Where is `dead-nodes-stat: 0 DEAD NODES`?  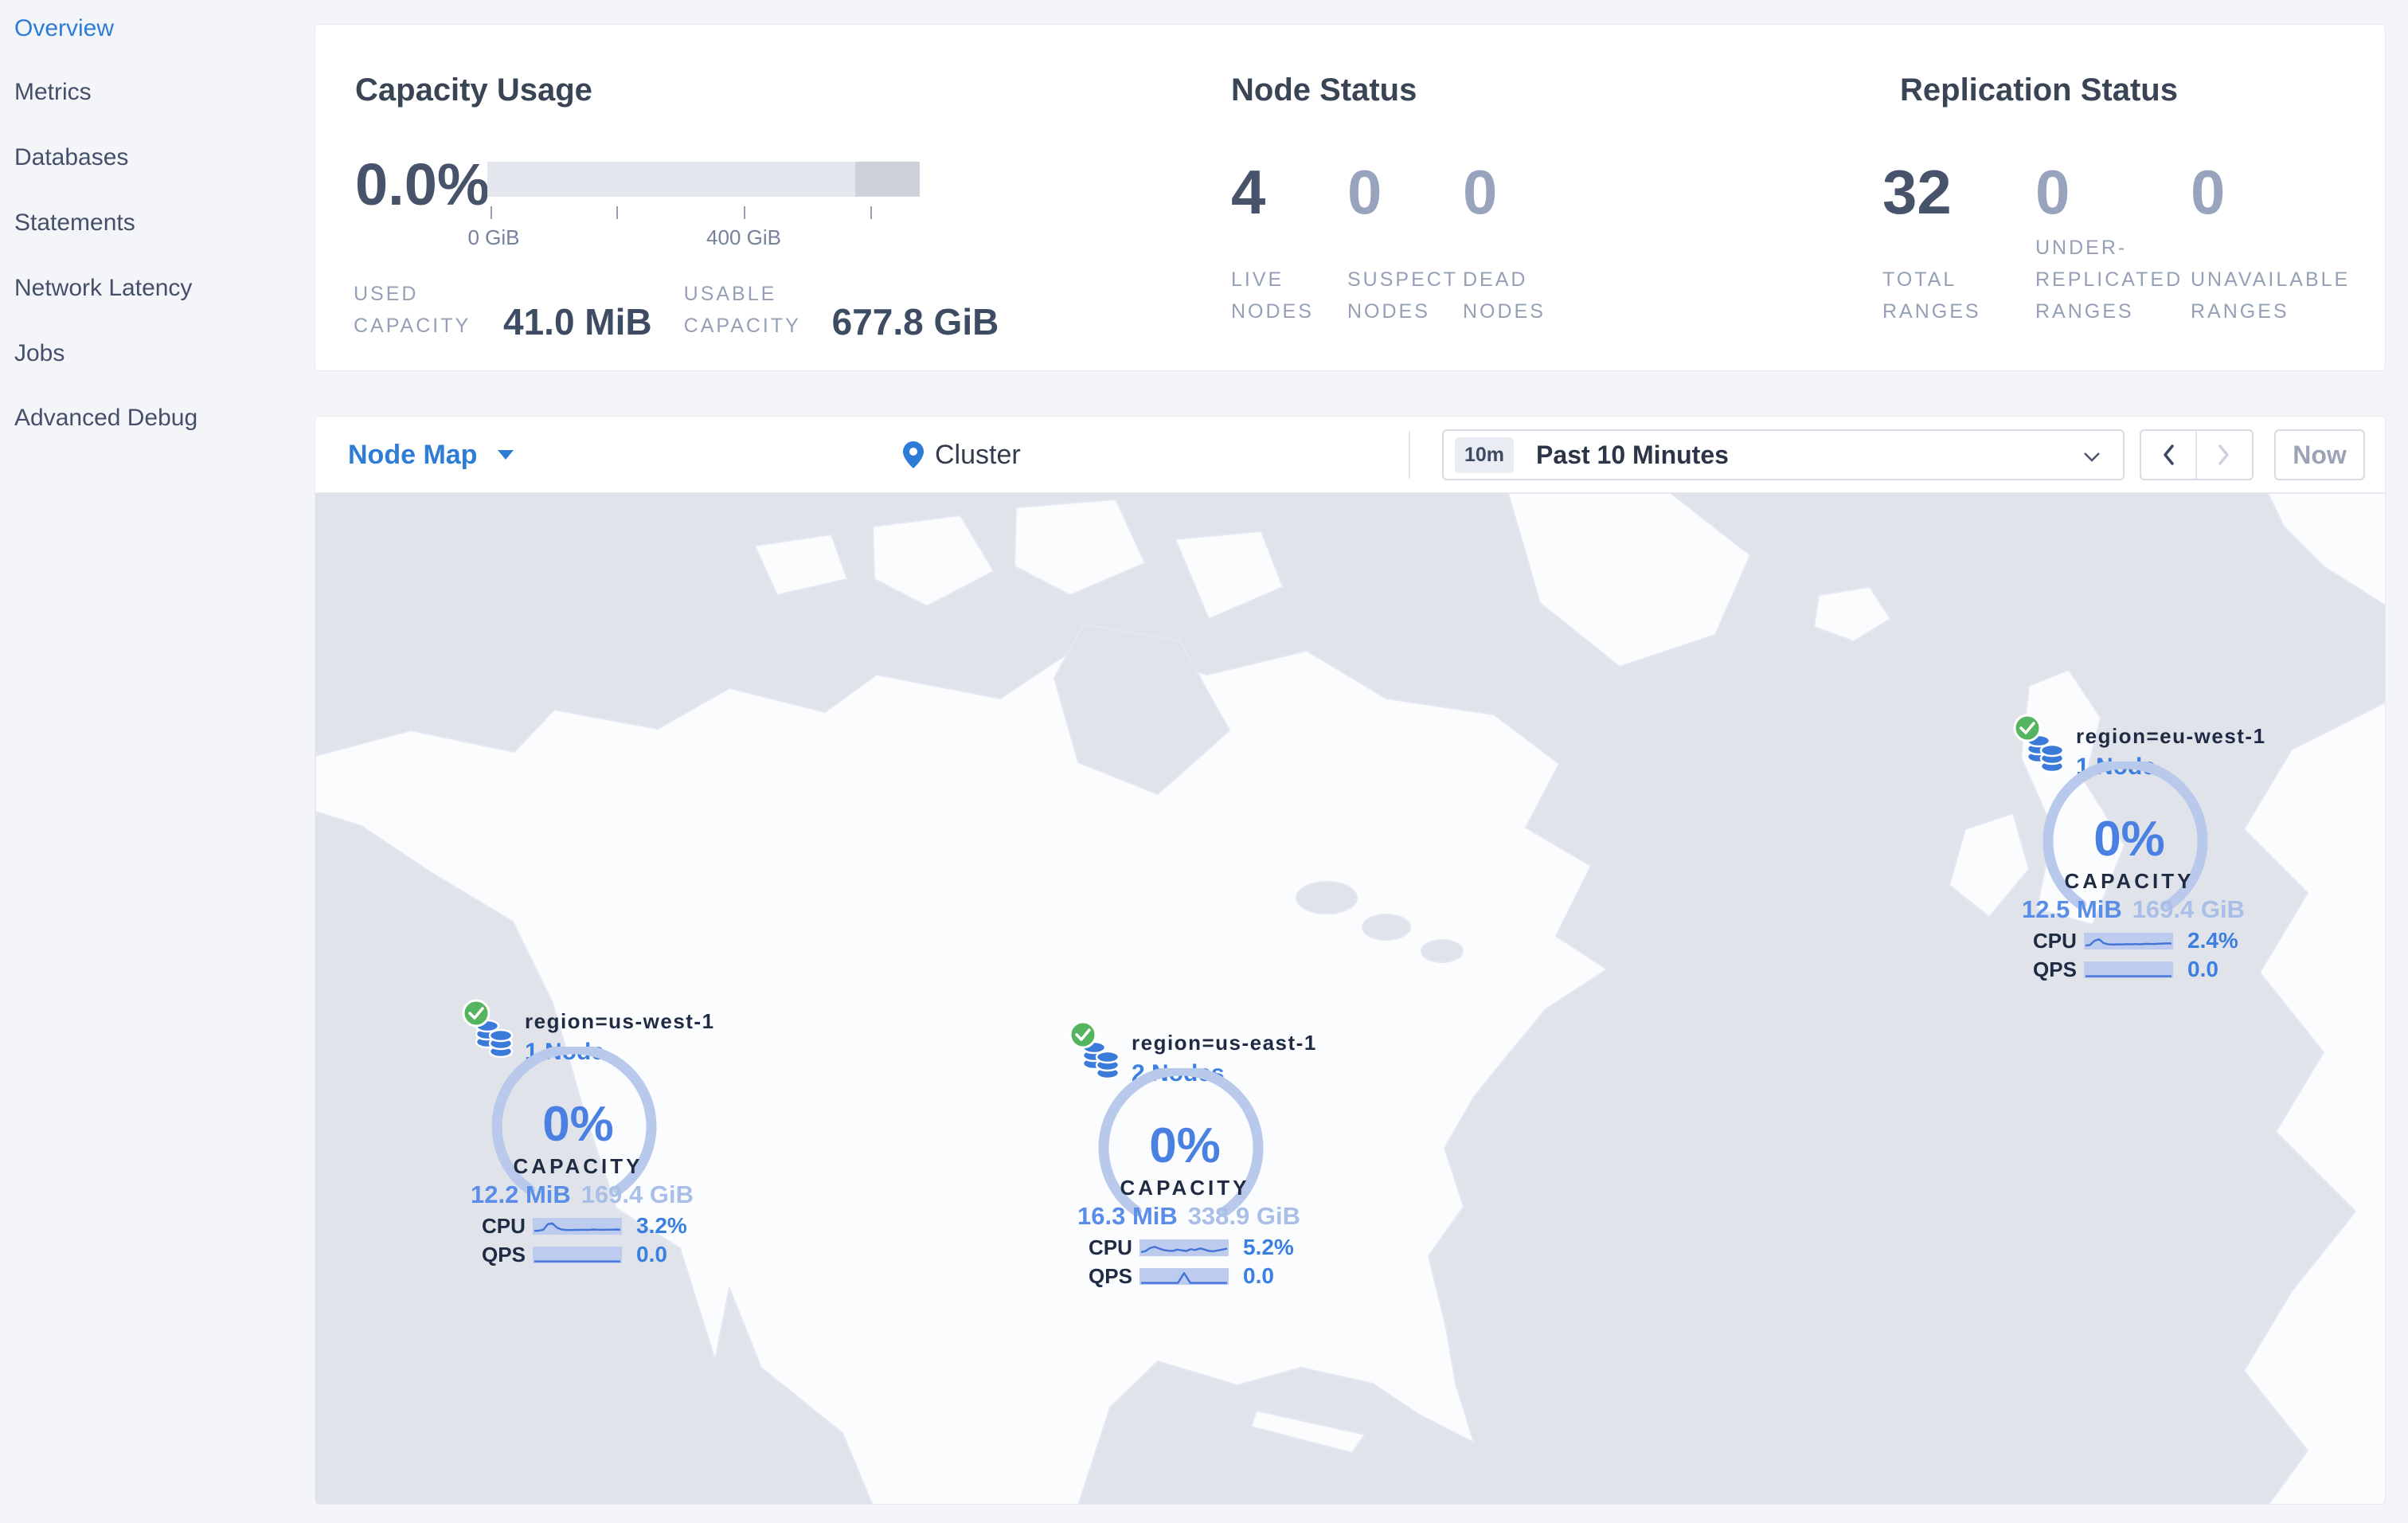 dead-nodes-stat: 0 DEAD NODES is located at coordinates (1518, 243).